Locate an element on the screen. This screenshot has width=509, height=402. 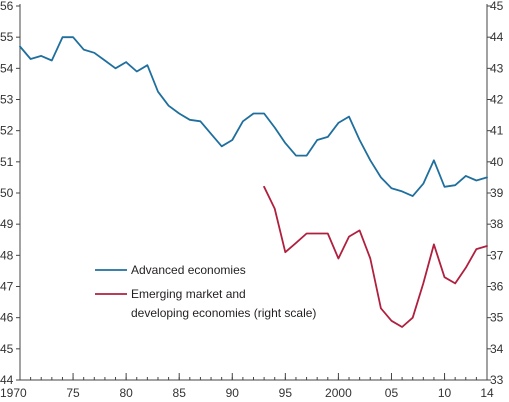
right-tick-label: 33 is located at coordinates (497, 380).